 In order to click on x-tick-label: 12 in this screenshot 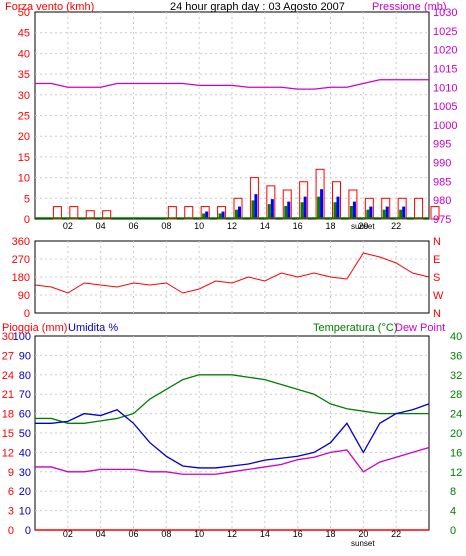, I will do `click(232, 534)`.